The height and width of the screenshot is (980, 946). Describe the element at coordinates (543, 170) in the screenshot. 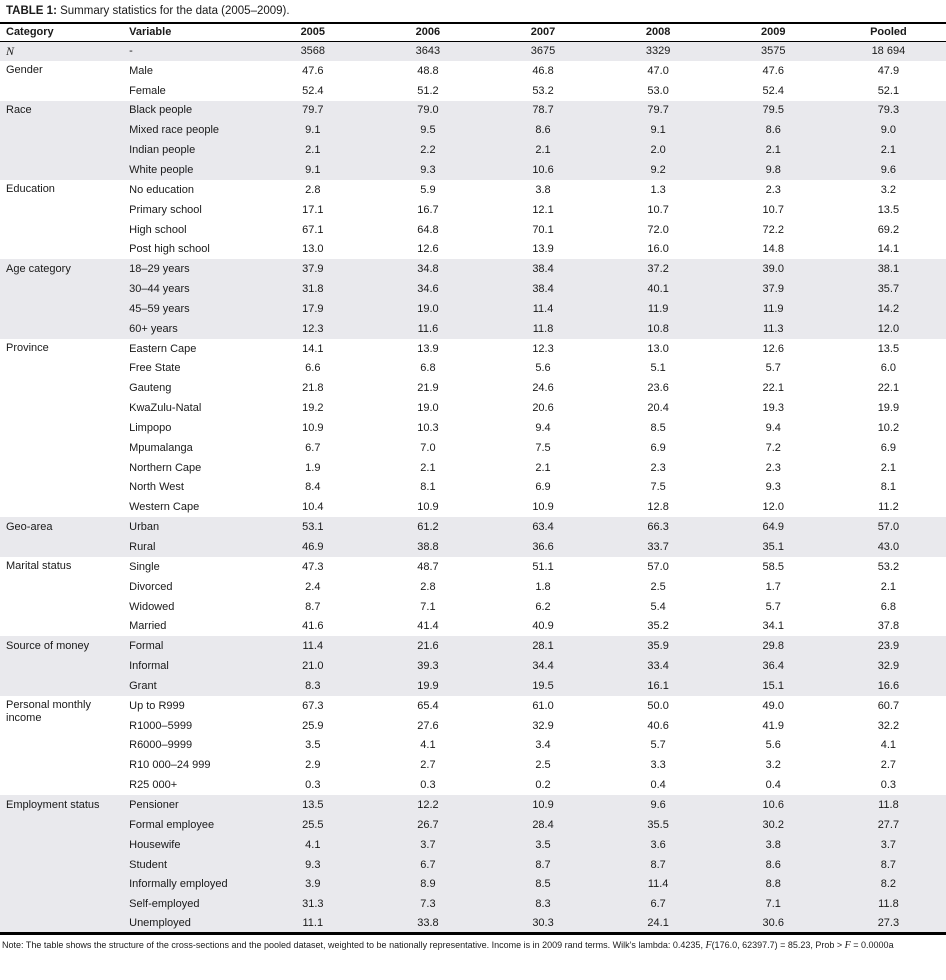

I see `value-cell: 10.6` at that location.